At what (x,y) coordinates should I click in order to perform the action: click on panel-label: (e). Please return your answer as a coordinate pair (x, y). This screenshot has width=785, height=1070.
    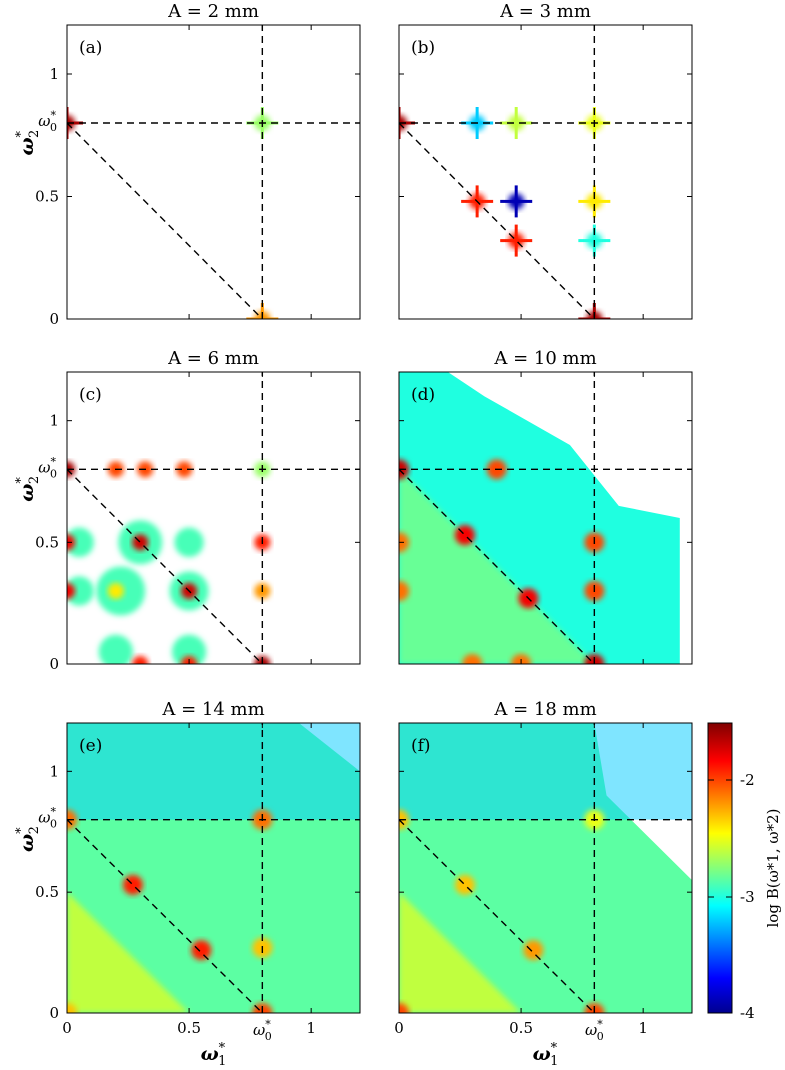
    Looking at the image, I should click on (90, 746).